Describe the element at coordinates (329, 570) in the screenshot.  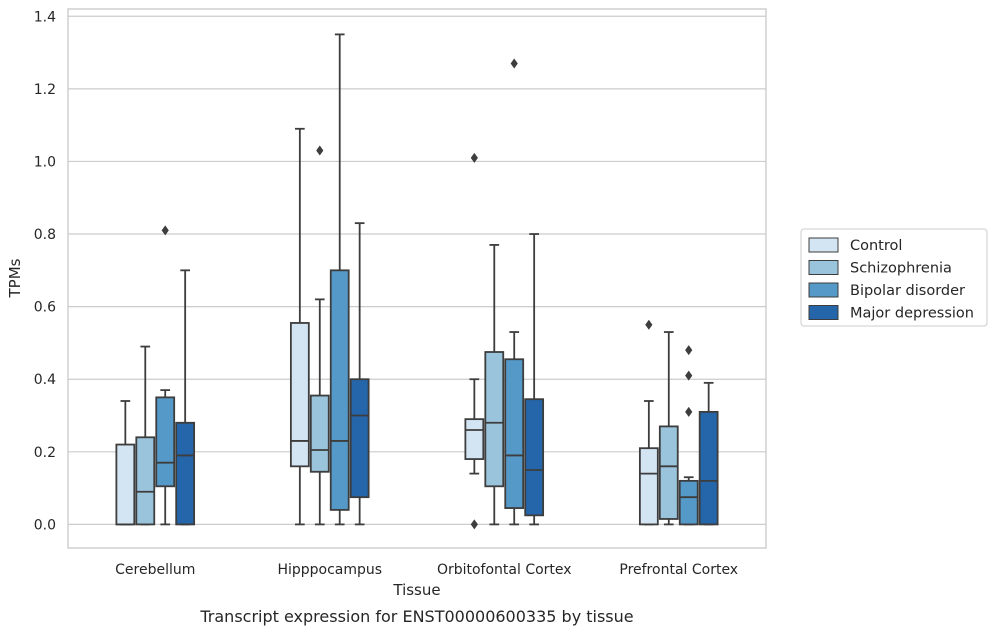
I see `x-tick-label: Hipppocampus` at that location.